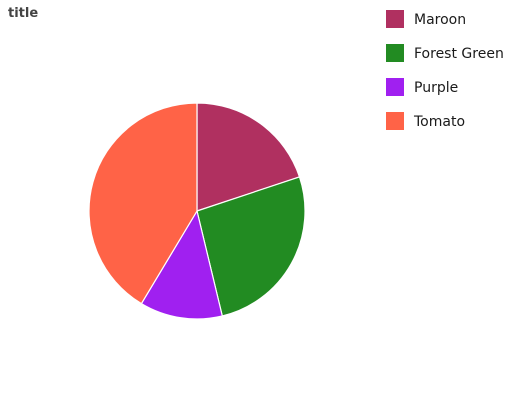  What do you see at coordinates (445, 70) in the screenshot?
I see `legend: Maroon Forest Green Purple Tomato` at bounding box center [445, 70].